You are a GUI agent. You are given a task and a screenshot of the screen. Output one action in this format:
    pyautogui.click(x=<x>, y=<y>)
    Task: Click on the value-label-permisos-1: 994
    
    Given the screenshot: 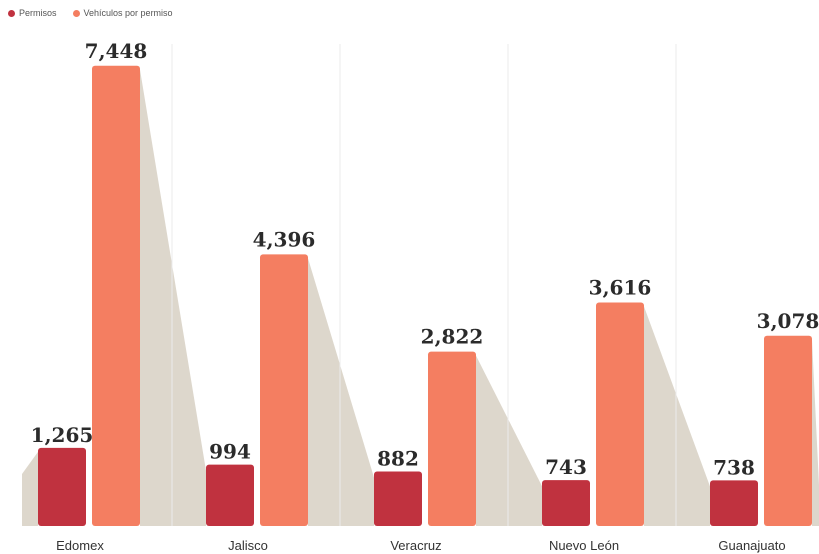 What is the action you would take?
    pyautogui.click(x=230, y=452)
    